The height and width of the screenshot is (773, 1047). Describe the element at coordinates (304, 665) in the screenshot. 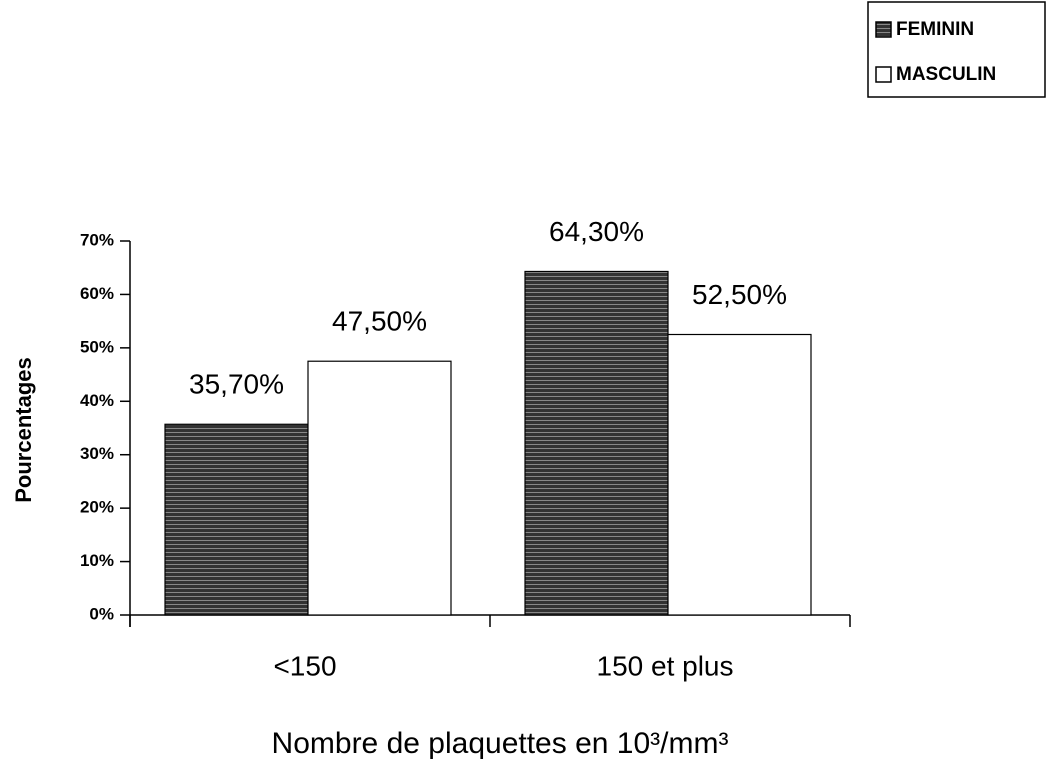

I see `x-tick-label: <150` at that location.